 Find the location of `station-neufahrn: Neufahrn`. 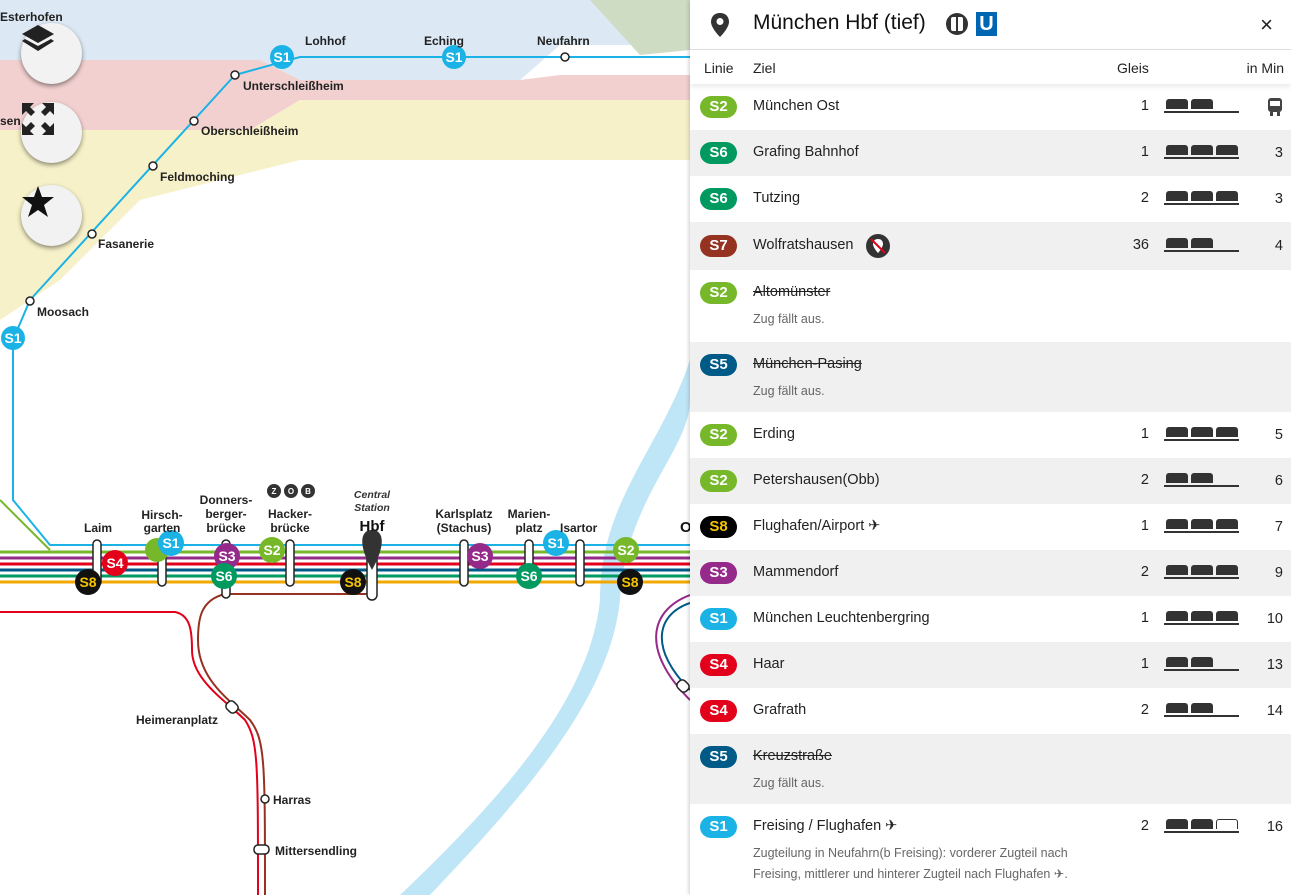

station-neufahrn: Neufahrn is located at coordinates (563, 41).